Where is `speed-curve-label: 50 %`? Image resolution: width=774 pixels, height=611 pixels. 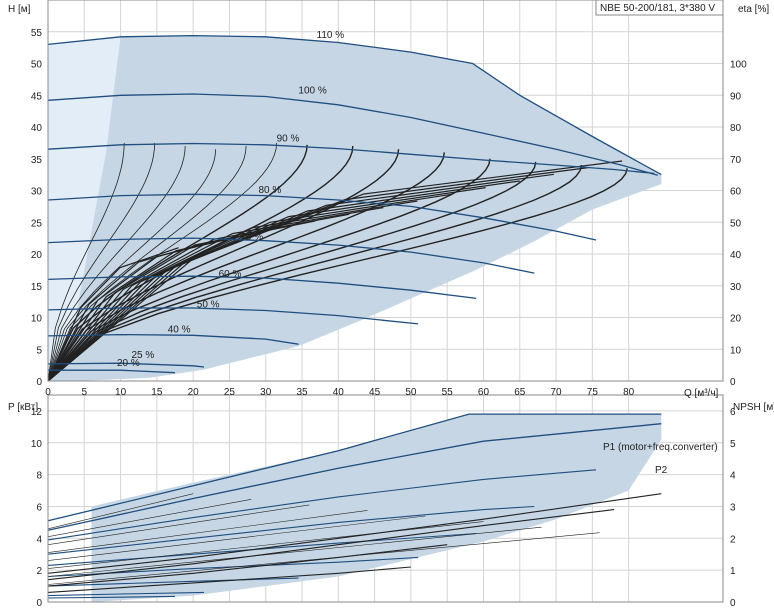 speed-curve-label: 50 % is located at coordinates (208, 304).